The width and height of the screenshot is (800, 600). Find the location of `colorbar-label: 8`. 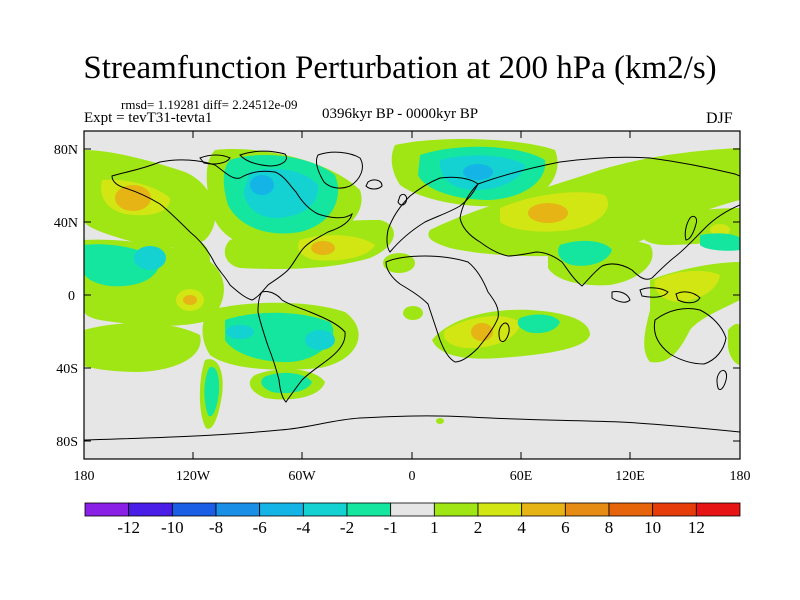

colorbar-label: 8 is located at coordinates (609, 527).